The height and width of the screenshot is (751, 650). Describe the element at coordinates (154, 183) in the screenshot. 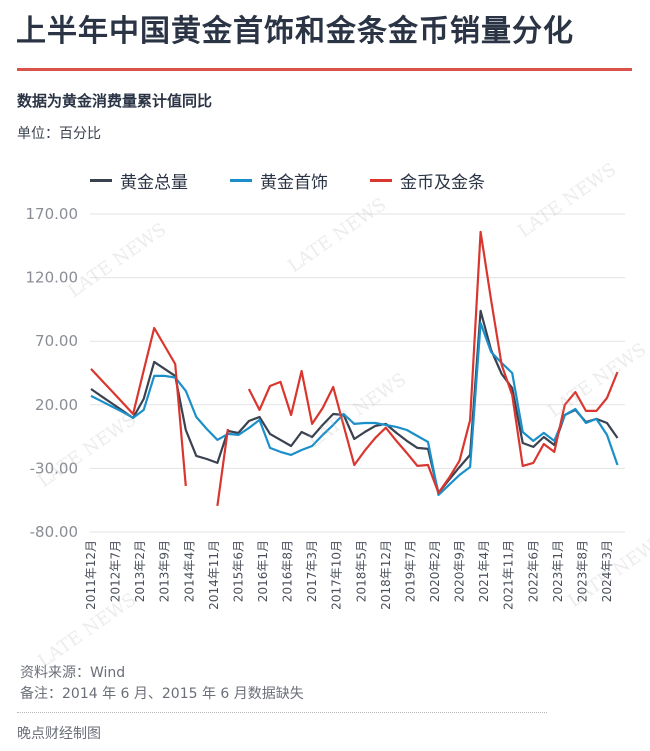

I see `legend-label: 黄金总量` at that location.